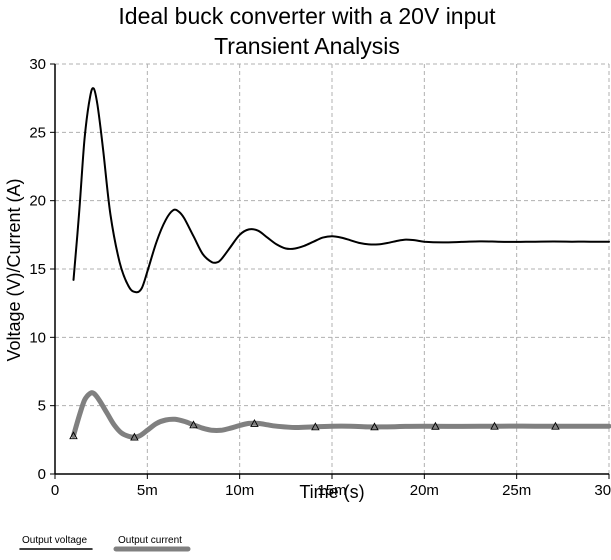 The width and height of the screenshot is (611, 560). What do you see at coordinates (14, 269) in the screenshot?
I see `y-axis-label: Voltage (V)/Current (A)` at bounding box center [14, 269].